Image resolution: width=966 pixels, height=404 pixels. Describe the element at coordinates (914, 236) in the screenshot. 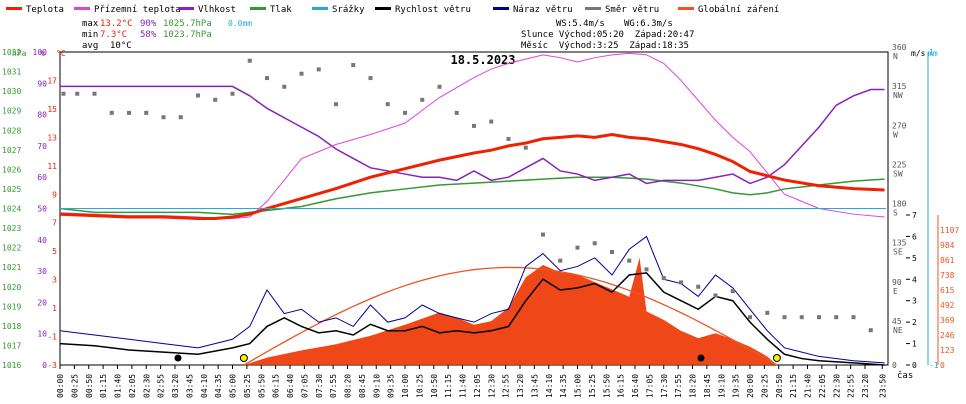

I see `wind-tick: 6` at that location.